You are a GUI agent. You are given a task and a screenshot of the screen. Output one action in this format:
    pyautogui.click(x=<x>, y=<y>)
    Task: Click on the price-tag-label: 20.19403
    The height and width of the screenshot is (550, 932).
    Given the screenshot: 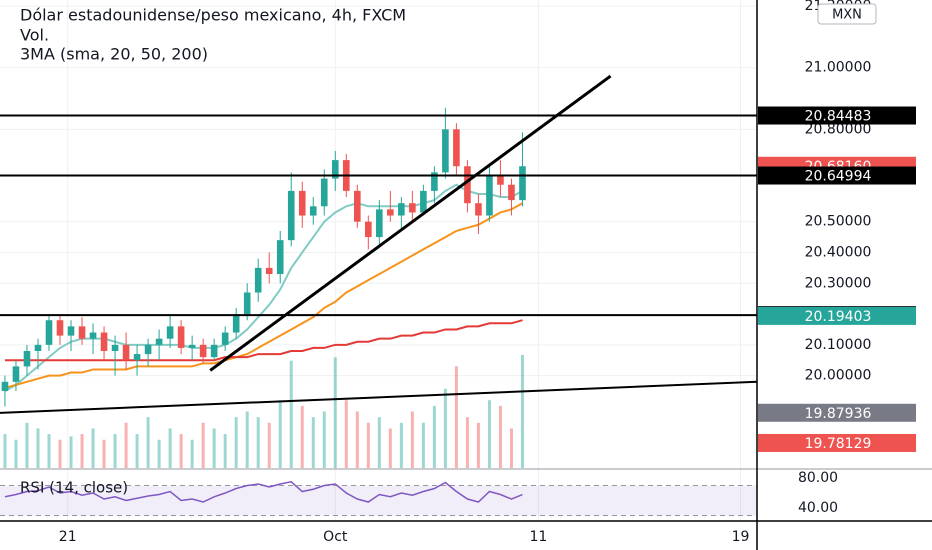 What is the action you would take?
    pyautogui.click(x=838, y=317)
    